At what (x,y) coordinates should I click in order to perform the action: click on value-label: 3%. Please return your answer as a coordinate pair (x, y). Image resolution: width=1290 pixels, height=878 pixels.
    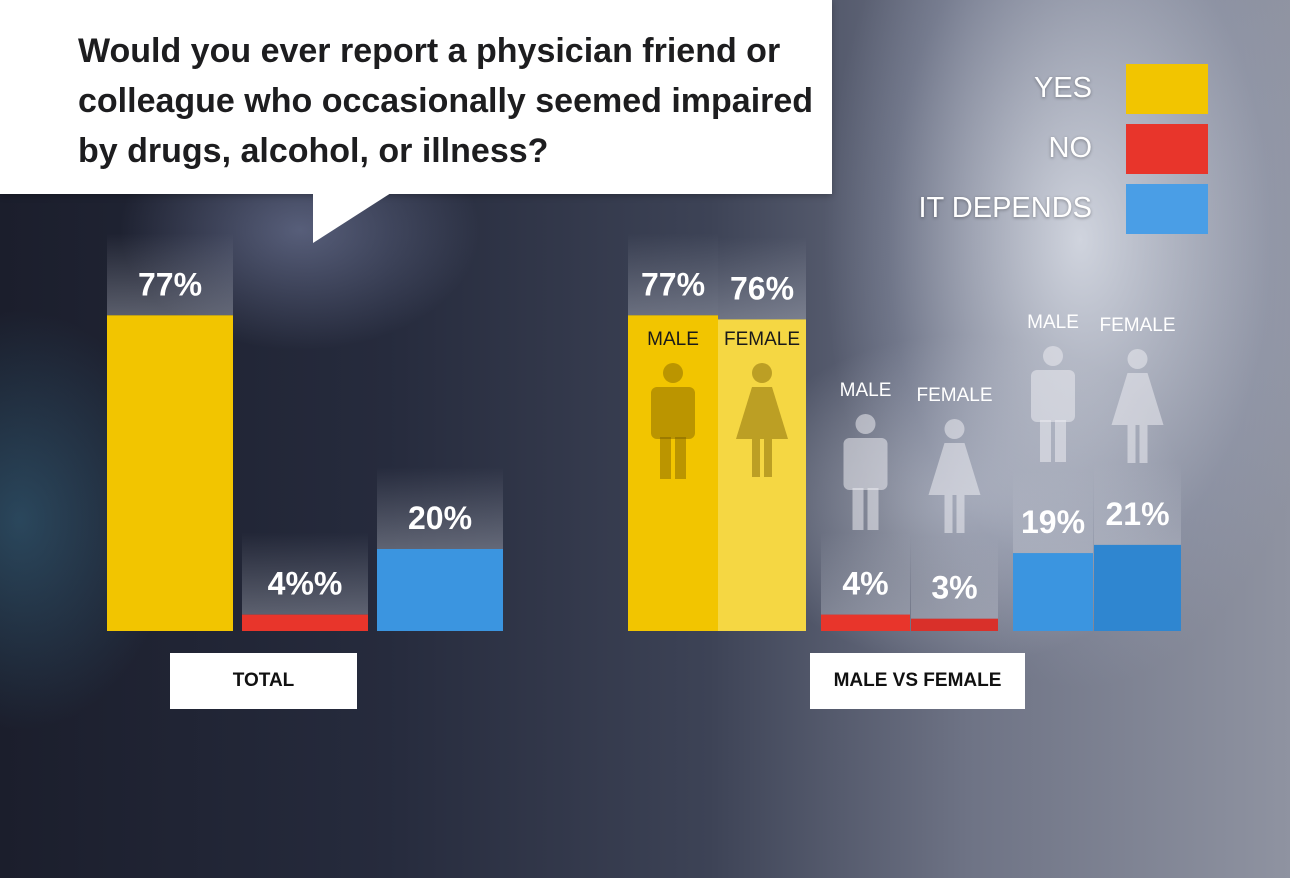
    Looking at the image, I should click on (954, 588).